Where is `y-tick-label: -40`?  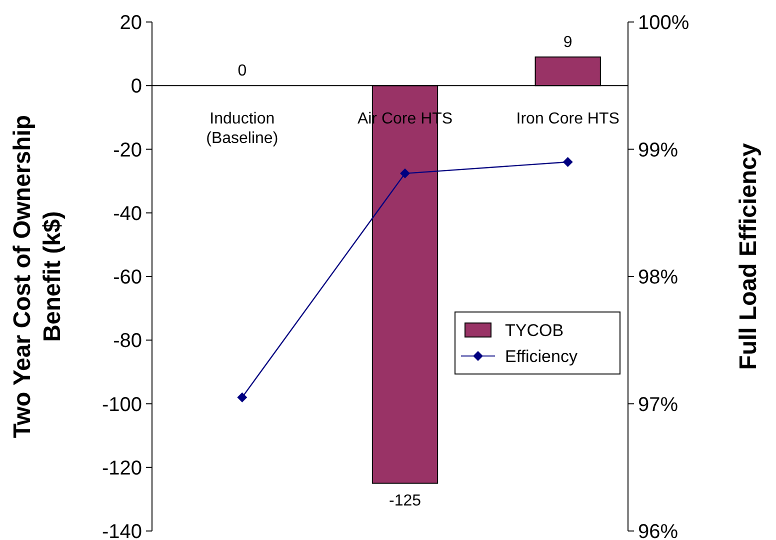 y-tick-label: -40 is located at coordinates (127, 213).